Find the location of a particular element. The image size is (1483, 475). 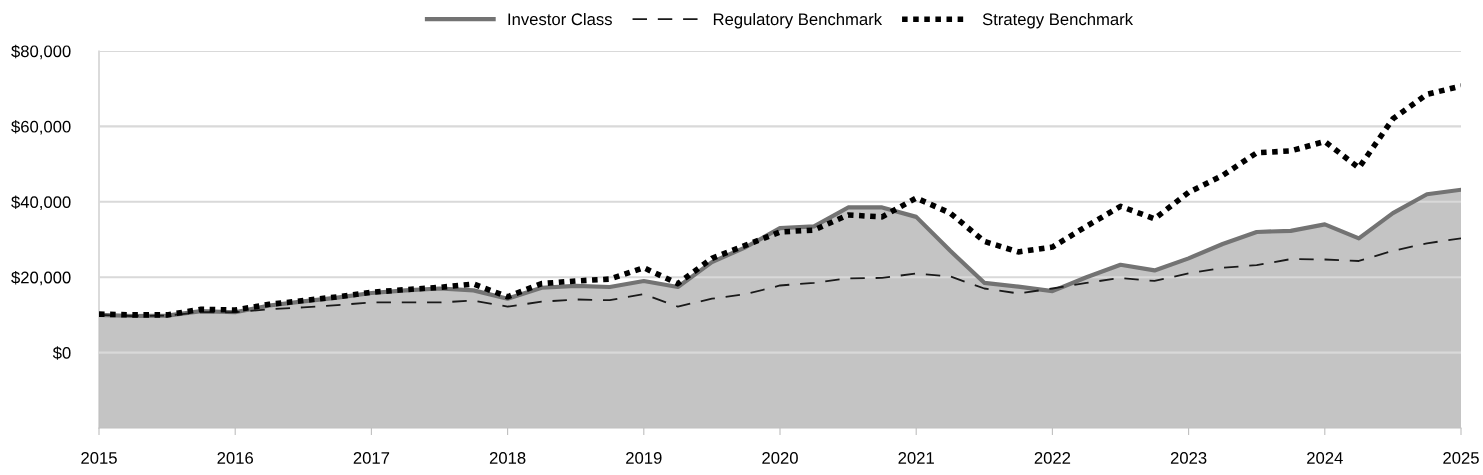

y-tick-label: $80,000 is located at coordinates (41, 52).